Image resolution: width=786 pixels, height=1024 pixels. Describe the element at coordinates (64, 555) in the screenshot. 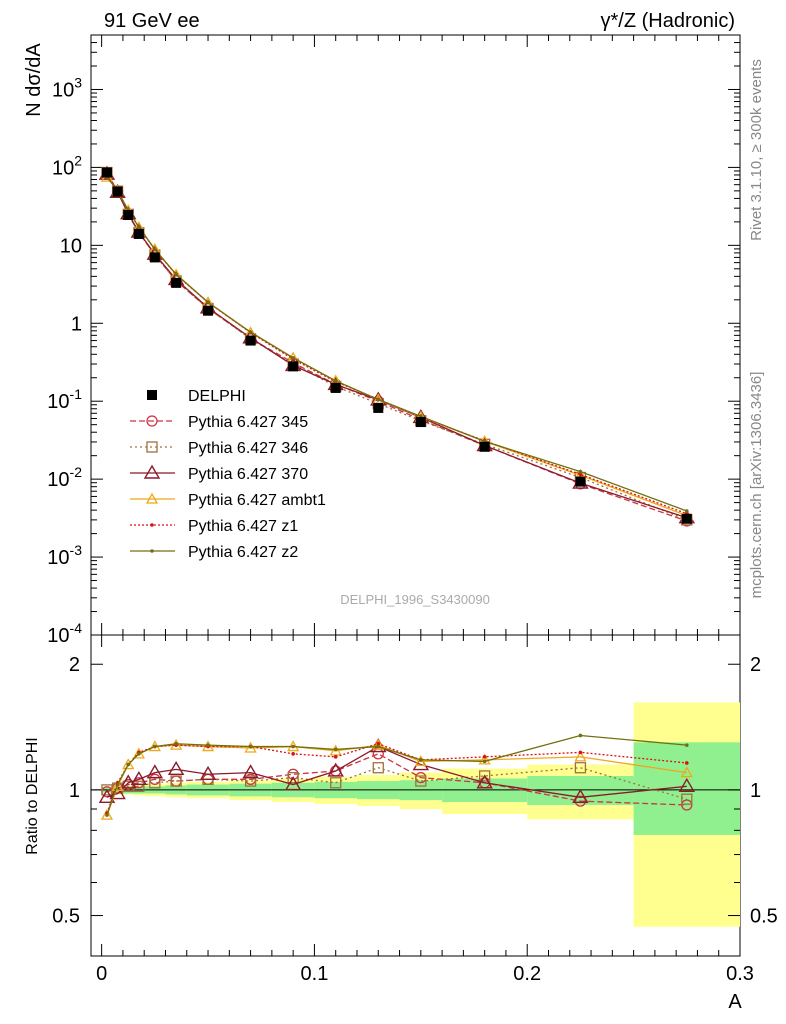

I see `y-tick-label: 10⁻³` at that location.